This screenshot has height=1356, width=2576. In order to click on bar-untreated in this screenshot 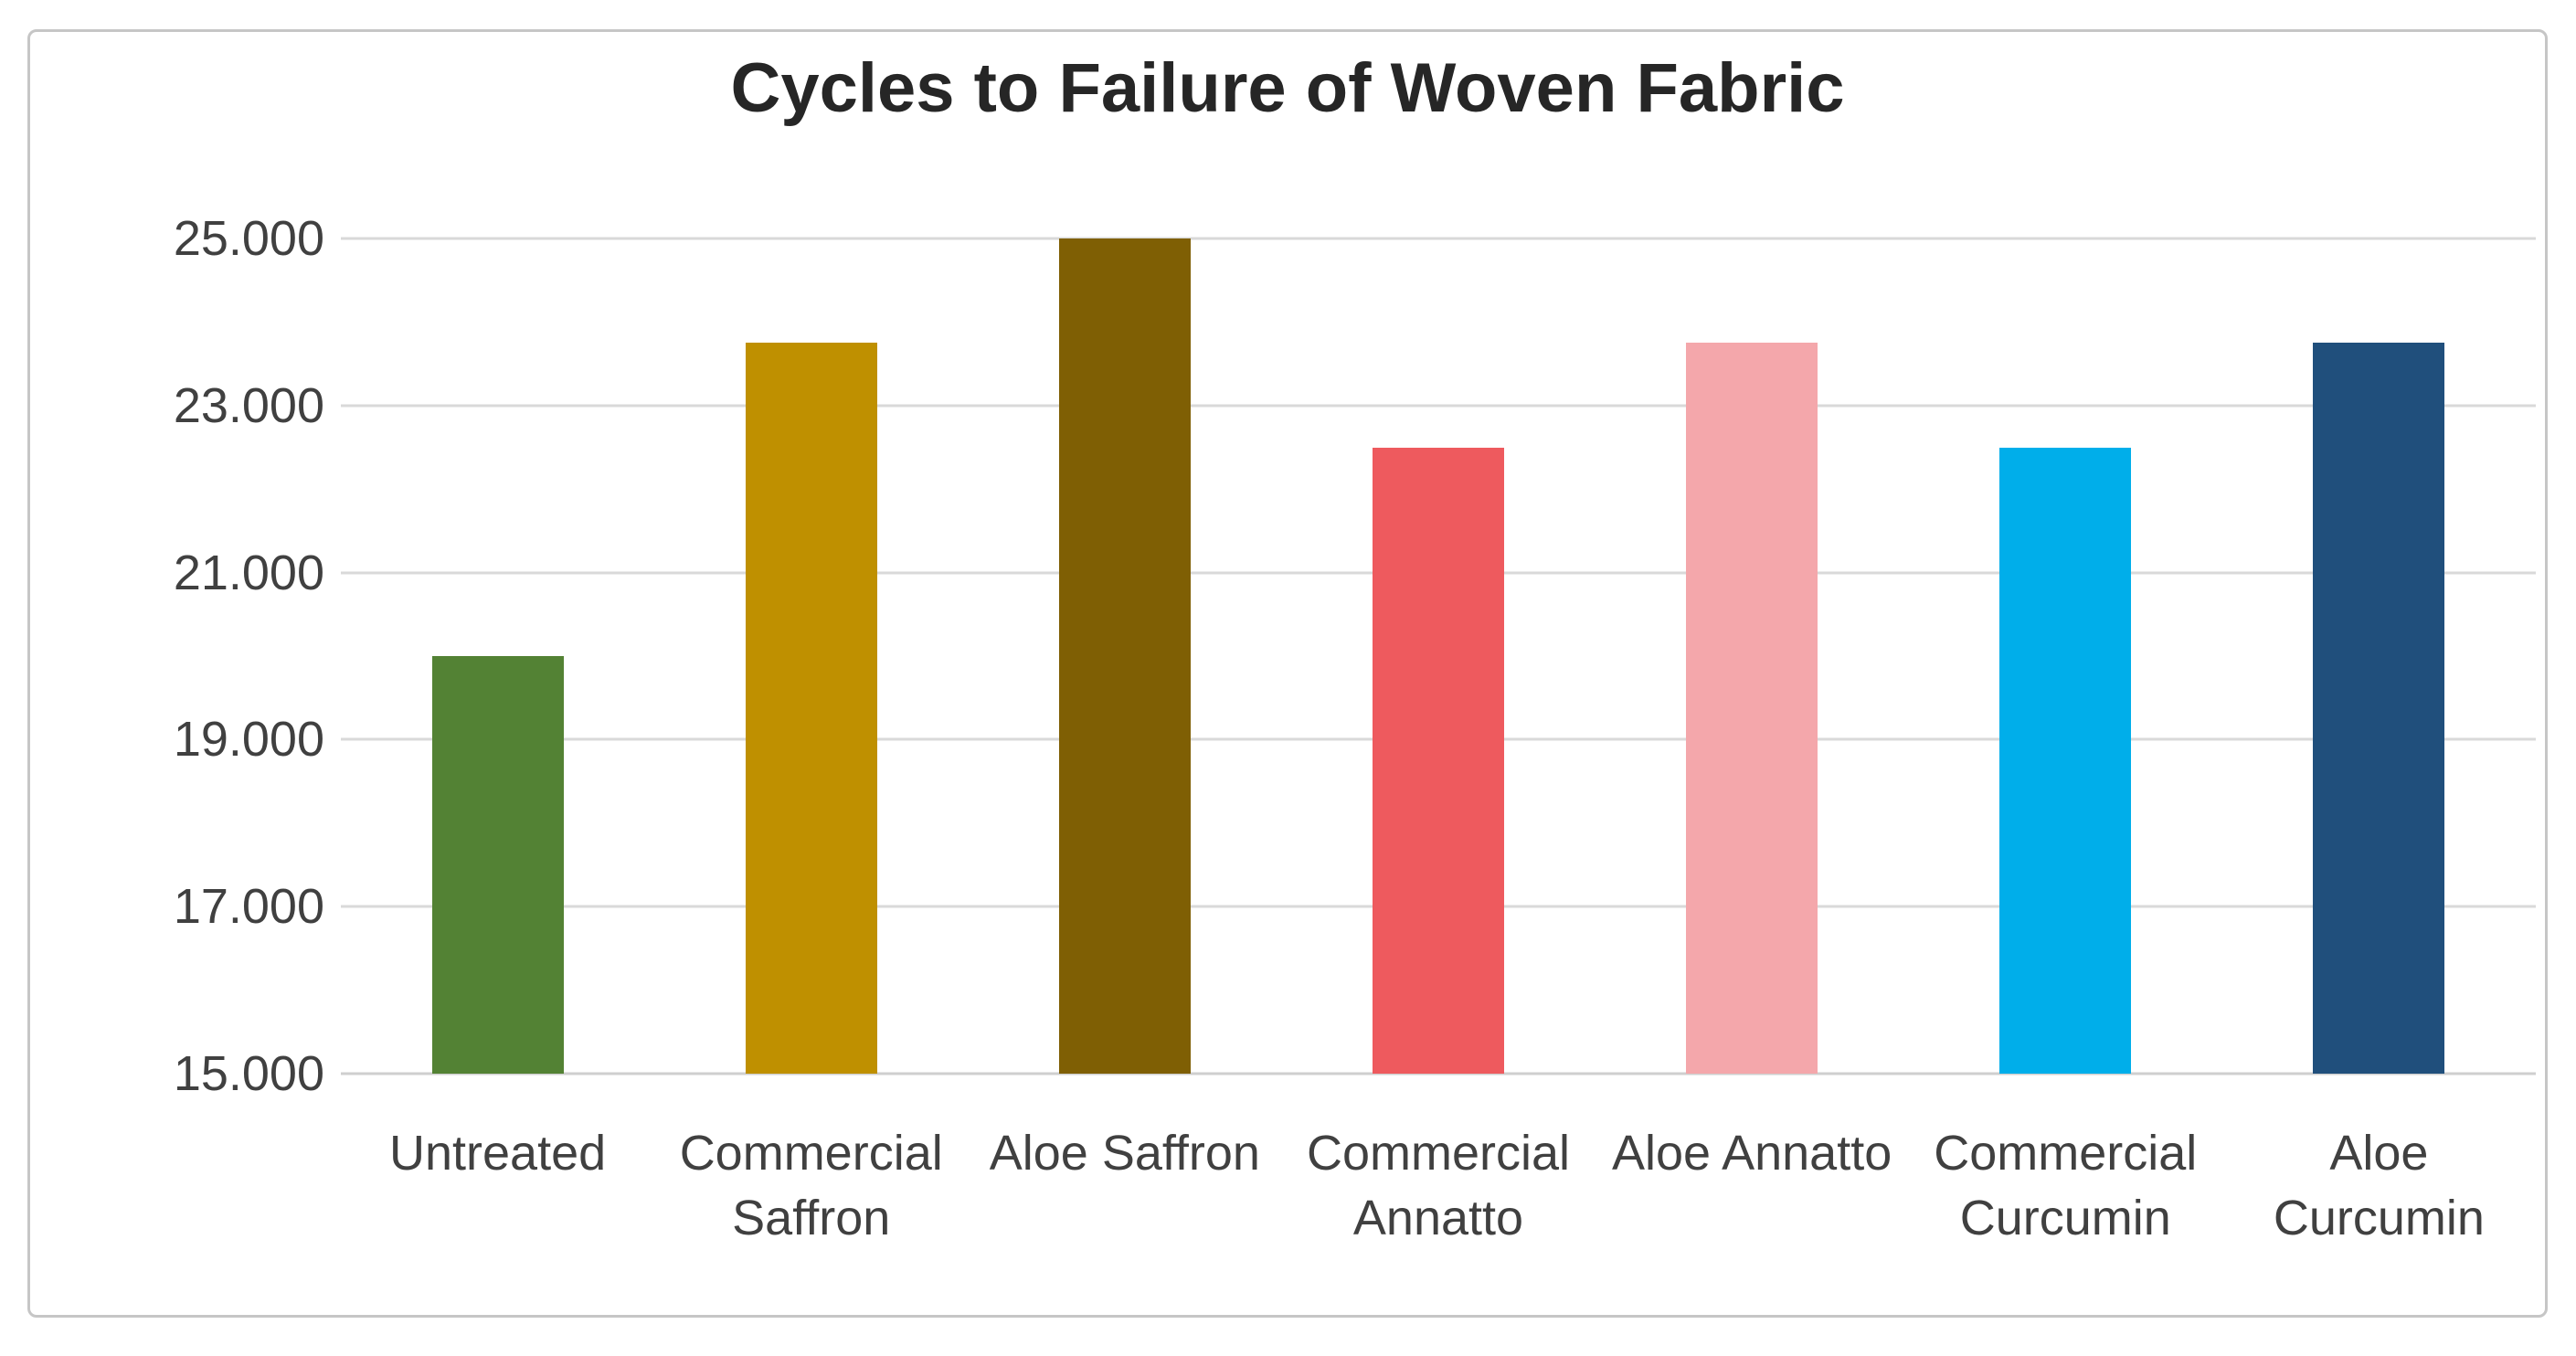, I will do `click(497, 865)`.